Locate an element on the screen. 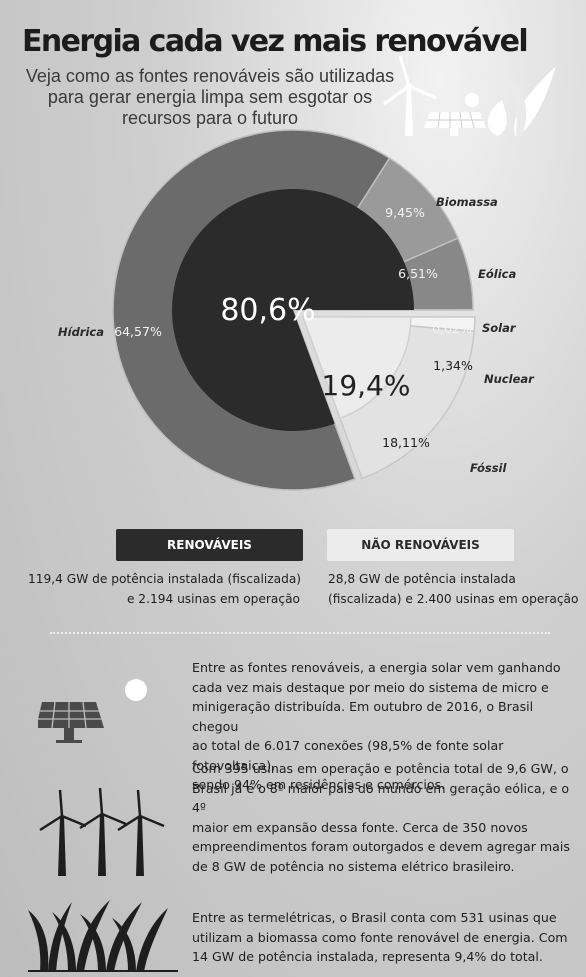 The width and height of the screenshot is (586, 977). nonrenewable-caption-line-2: (fiscalizada) e 2.400 usinas em operação is located at coordinates (453, 599).